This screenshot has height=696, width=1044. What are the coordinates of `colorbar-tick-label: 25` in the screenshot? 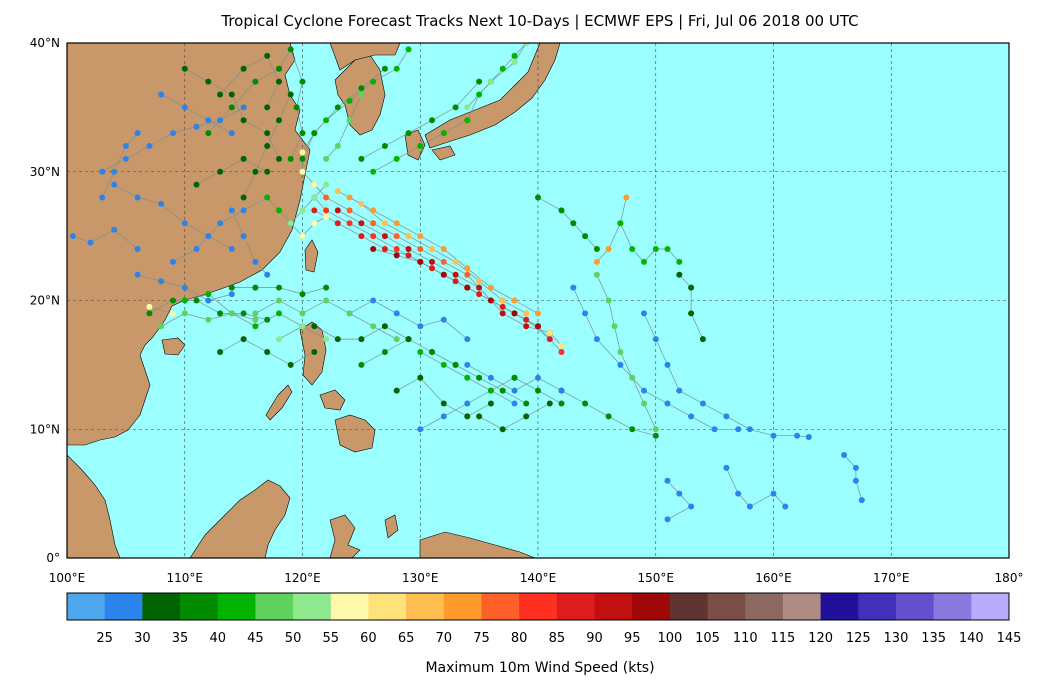 It's located at (104, 638).